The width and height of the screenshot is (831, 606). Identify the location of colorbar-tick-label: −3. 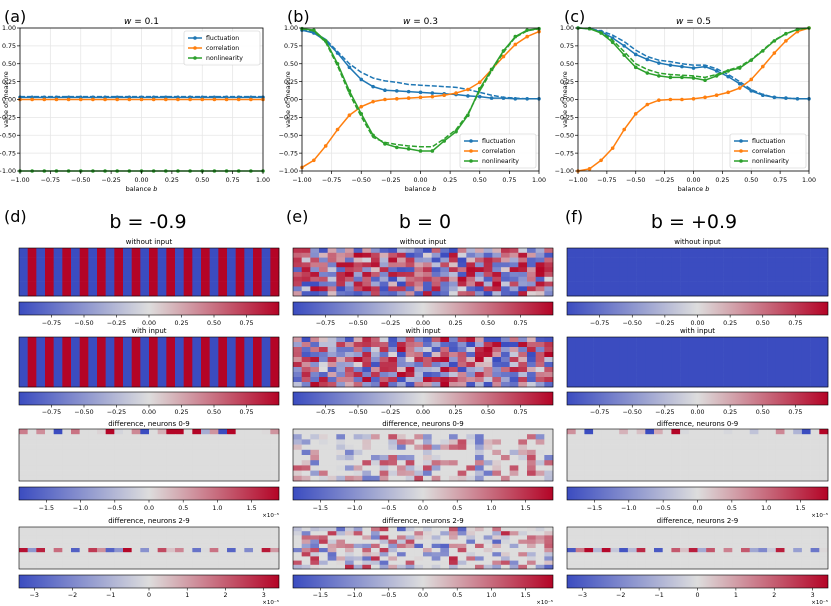
(34, 595).